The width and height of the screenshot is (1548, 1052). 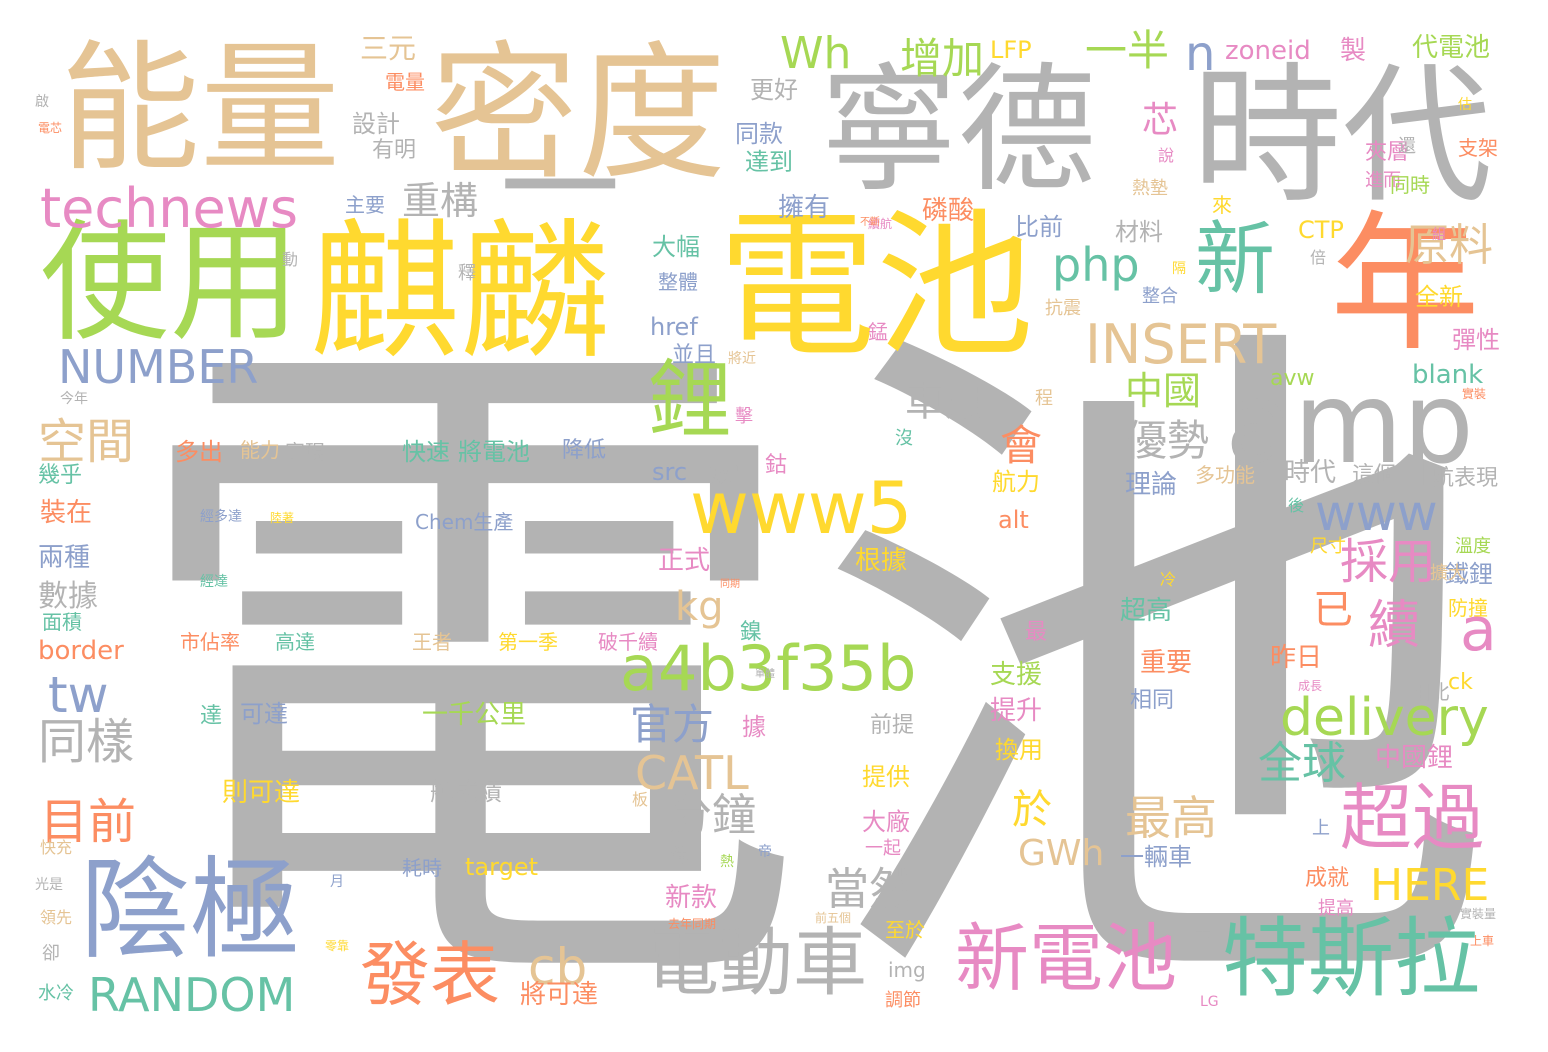 I want to click on word-138: 可達, so click(x=264, y=714).